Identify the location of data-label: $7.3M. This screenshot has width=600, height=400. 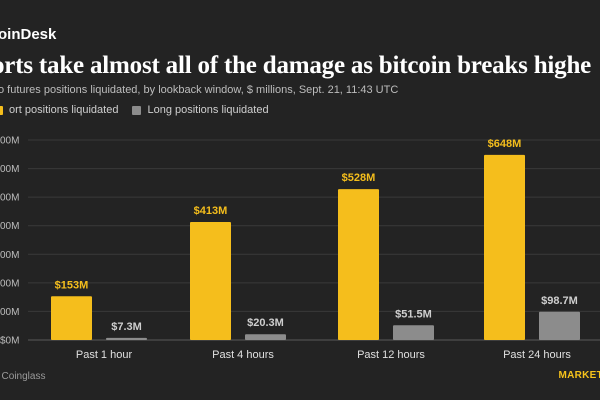
(126, 327).